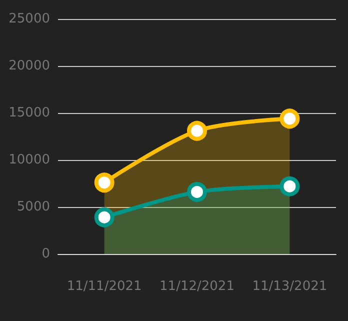 The height and width of the screenshot is (321, 348). I want to click on y-tick-label: 25000, so click(29, 19).